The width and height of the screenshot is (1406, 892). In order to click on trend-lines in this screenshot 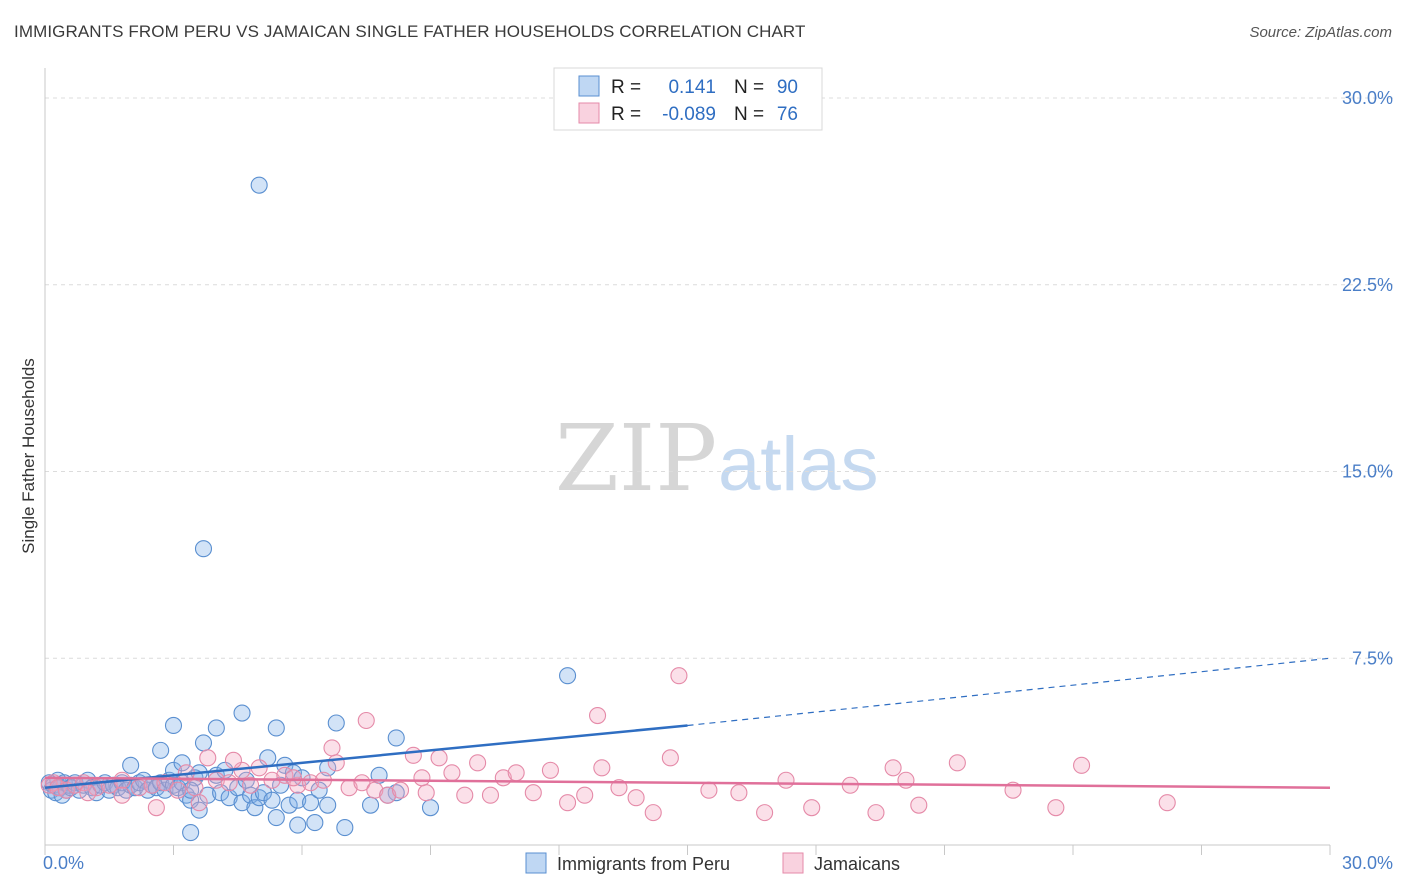, I will do `click(687, 723)`.